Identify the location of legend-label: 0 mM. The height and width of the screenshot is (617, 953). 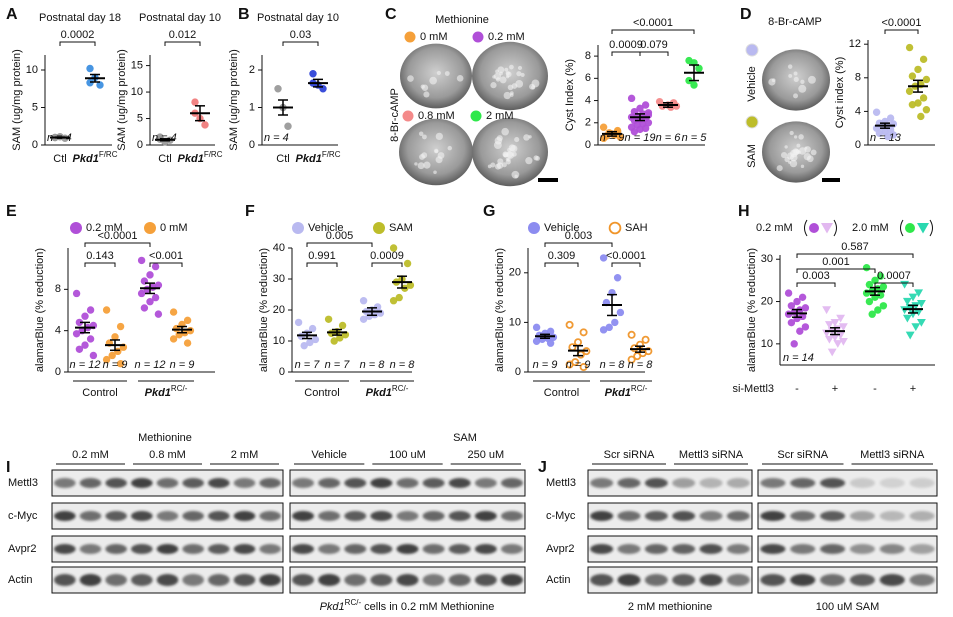
(434, 37).